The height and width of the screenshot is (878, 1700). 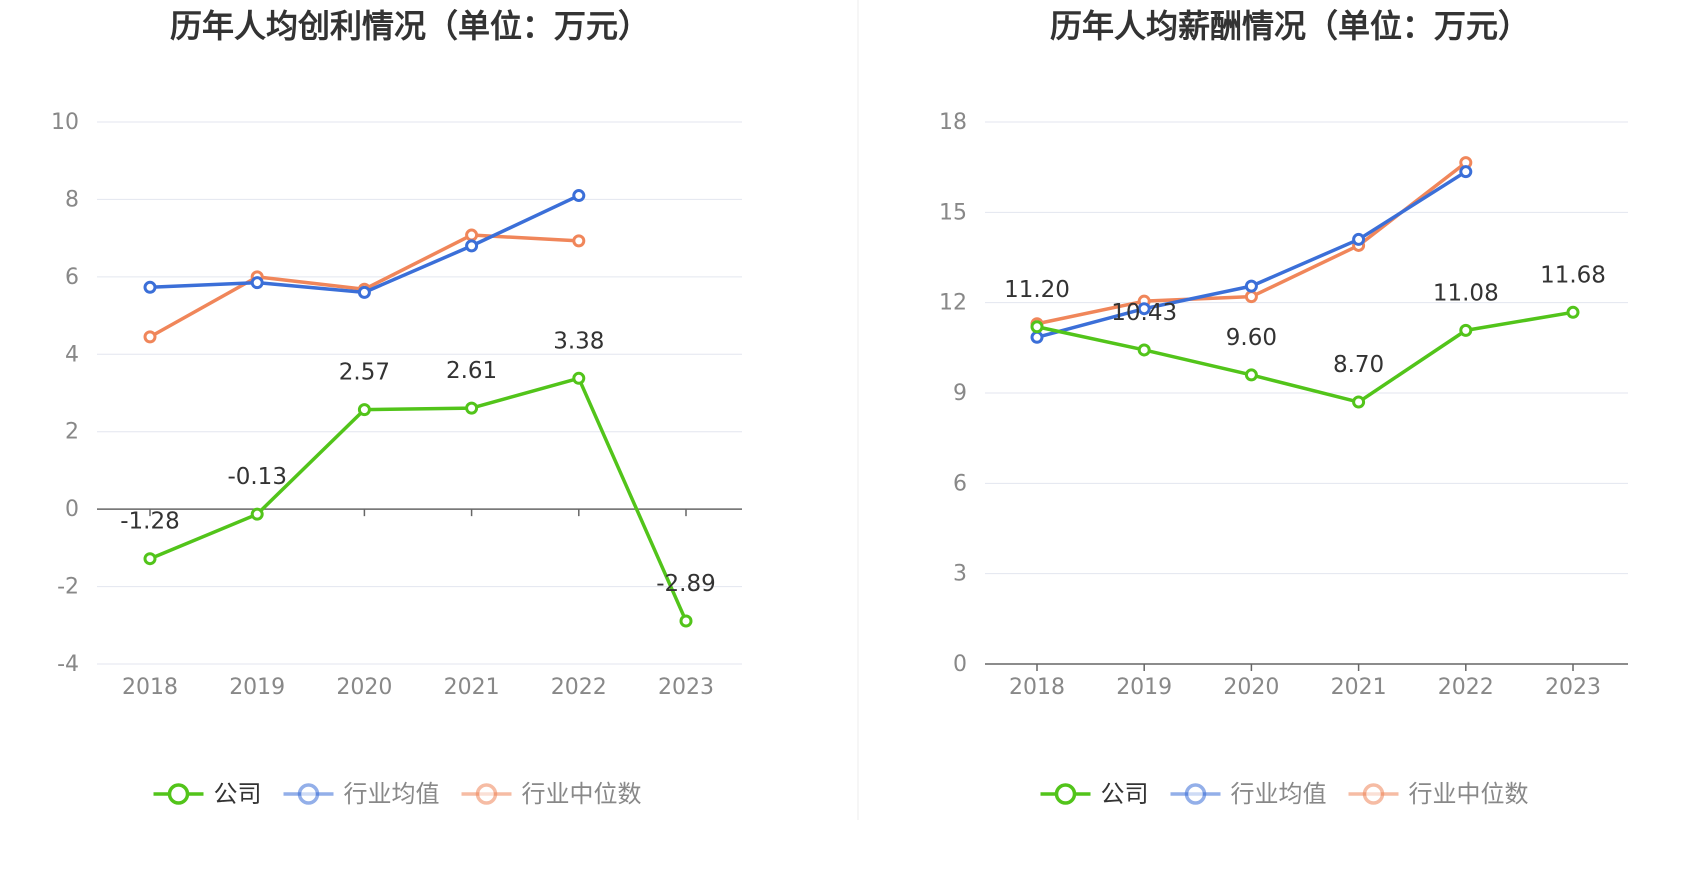 I want to click on chart-2-legend: 公司 行业均值 行业中位数, so click(x=1284, y=794).